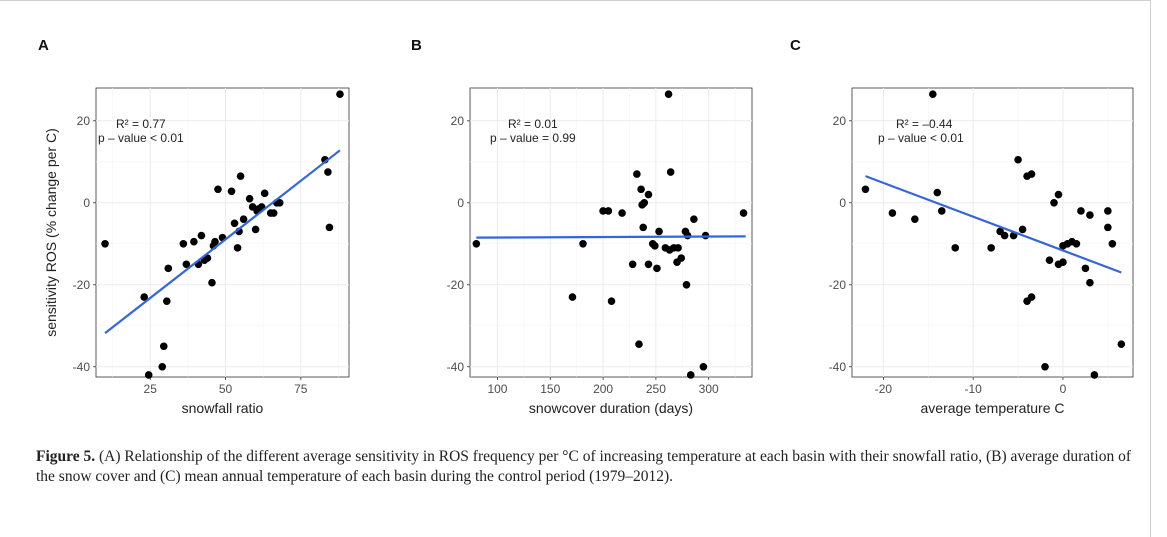  I want to click on x-tick-label: 50, so click(226, 389).